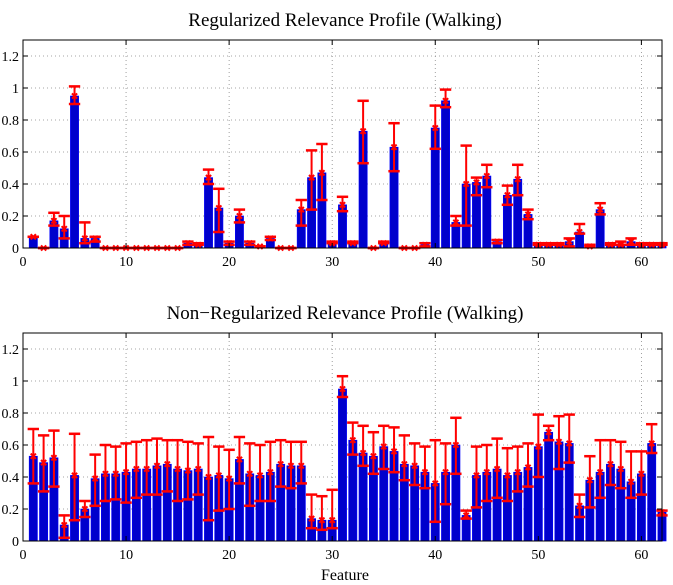 This screenshot has width=673, height=585. Describe the element at coordinates (11, 57) in the screenshot. I see `y-tick-label: 1.2` at that location.